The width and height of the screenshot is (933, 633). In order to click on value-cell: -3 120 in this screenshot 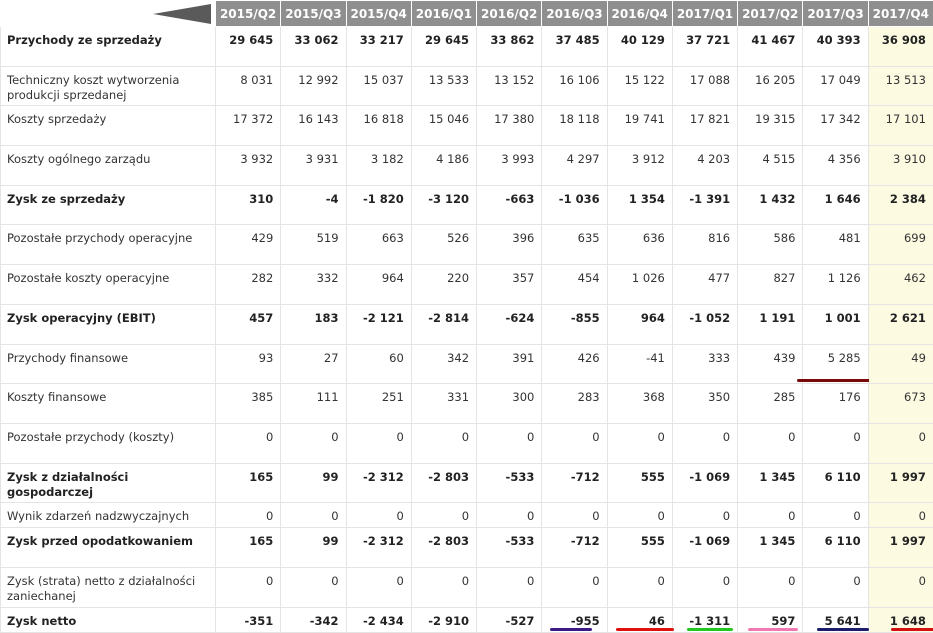, I will do `click(443, 205)`.